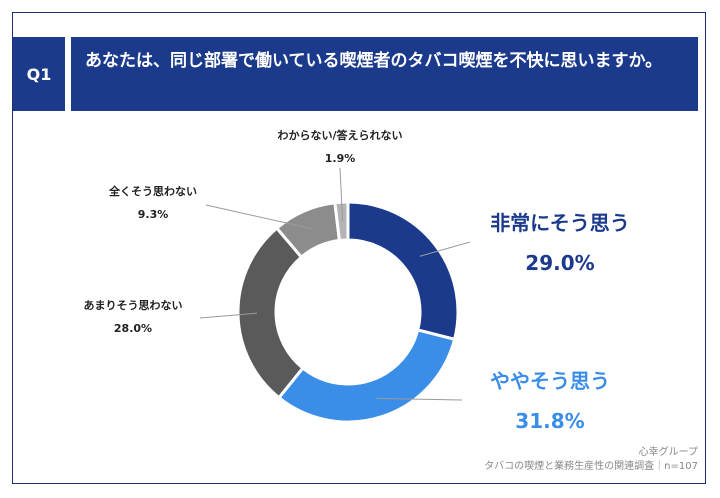 Image resolution: width=720 pixels, height=498 pixels. I want to click on footer-brand: 心幸グループ, so click(668, 452).